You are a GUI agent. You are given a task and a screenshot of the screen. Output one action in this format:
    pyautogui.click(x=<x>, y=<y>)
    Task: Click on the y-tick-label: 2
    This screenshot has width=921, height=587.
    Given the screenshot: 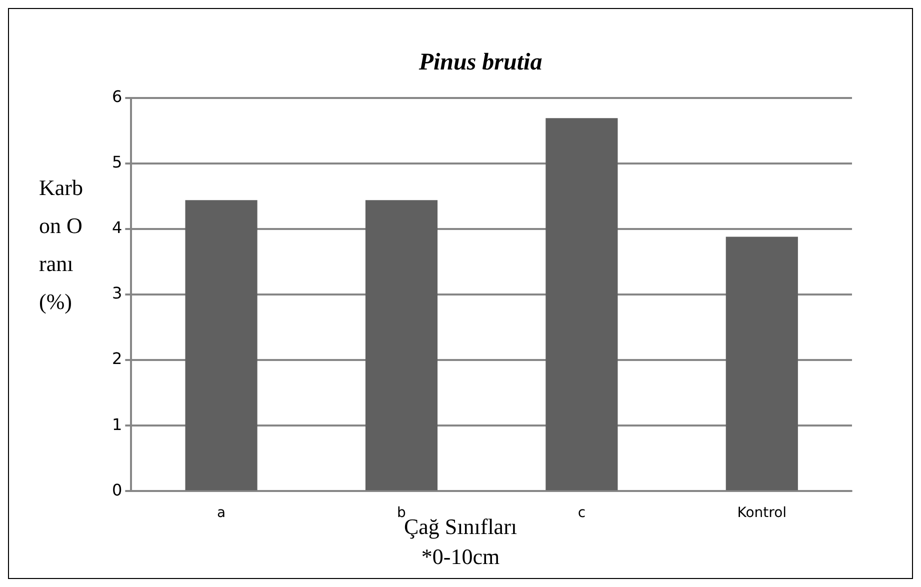 What is the action you would take?
    pyautogui.click(x=117, y=358)
    